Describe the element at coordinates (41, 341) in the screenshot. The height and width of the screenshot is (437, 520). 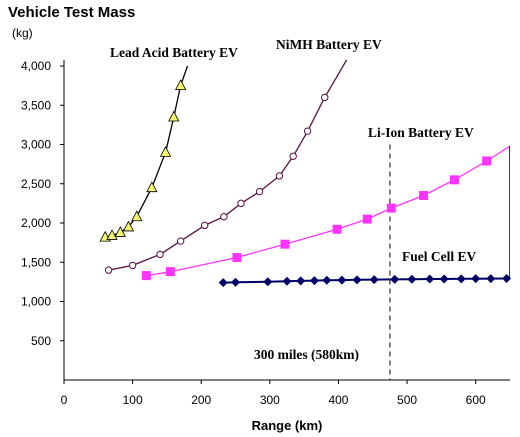
I see `y-tick-label: 500` at that location.